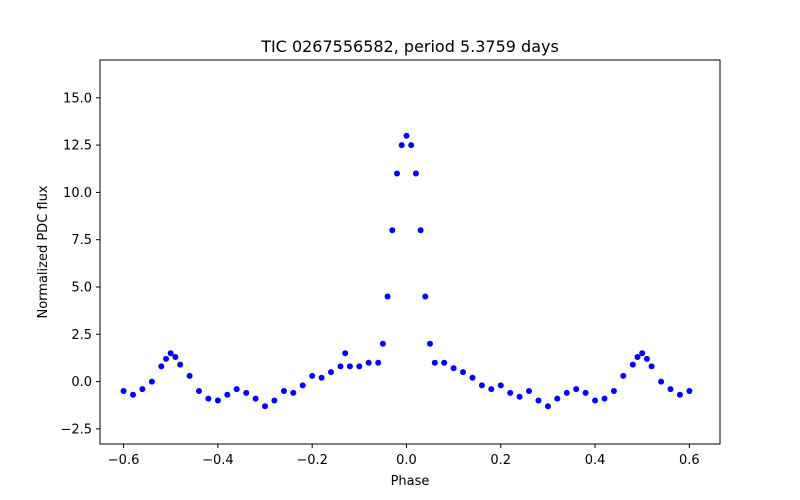 The height and width of the screenshot is (500, 800). Describe the element at coordinates (77, 98) in the screenshot. I see `y-tick-label: 15.0` at that location.